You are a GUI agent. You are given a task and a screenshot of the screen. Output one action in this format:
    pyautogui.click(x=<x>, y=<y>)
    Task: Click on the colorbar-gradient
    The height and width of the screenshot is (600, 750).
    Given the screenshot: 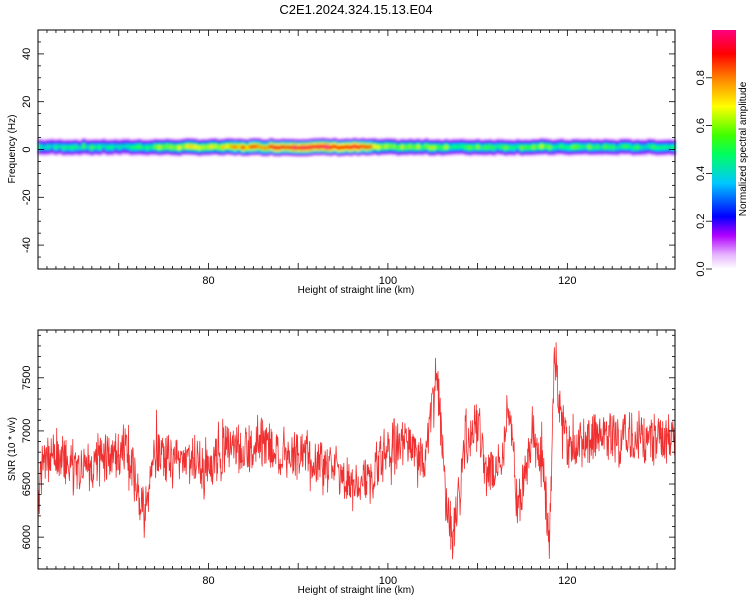 What is the action you would take?
    pyautogui.click(x=724, y=149)
    